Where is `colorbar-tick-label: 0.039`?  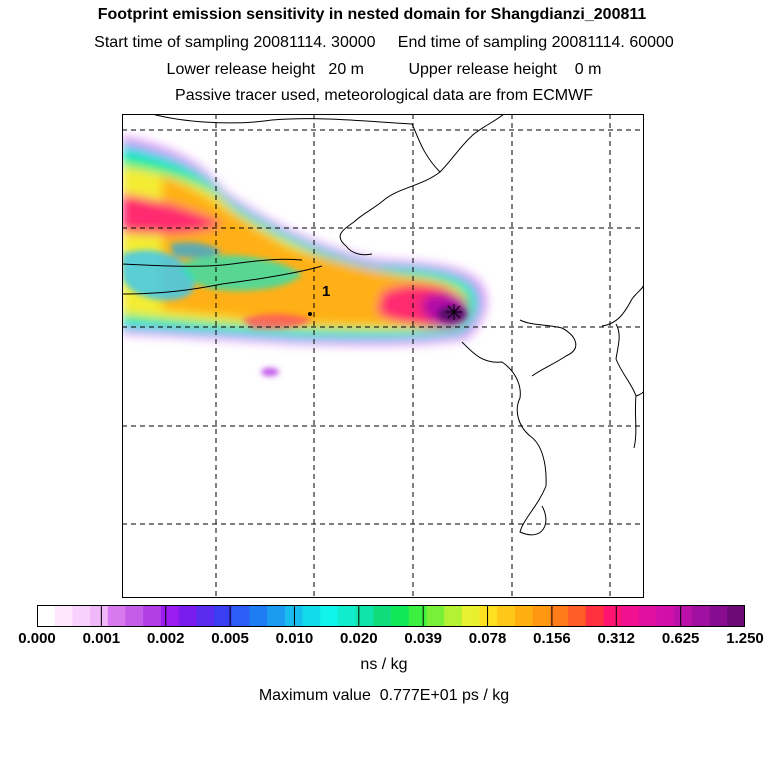
colorbar-tick-label: 0.039 is located at coordinates (423, 638).